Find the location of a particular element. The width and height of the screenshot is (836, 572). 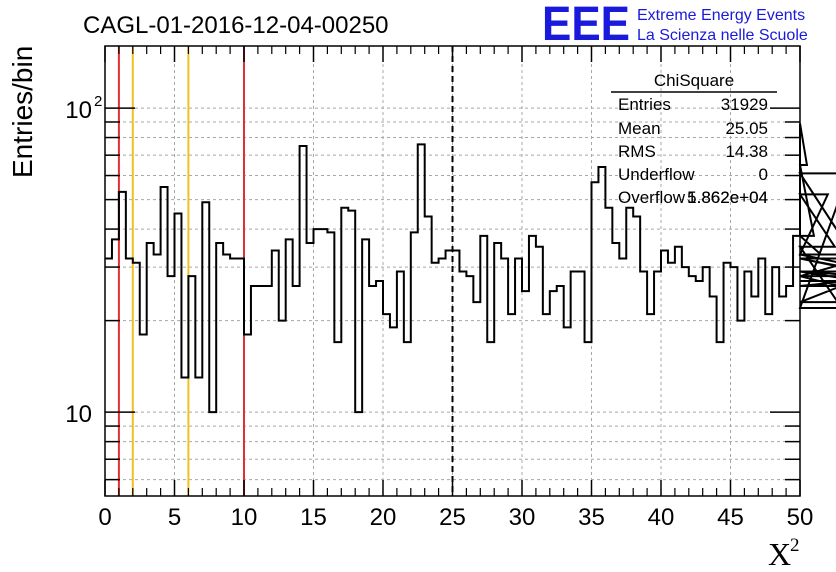

x-tick-label: 20 is located at coordinates (383, 517).